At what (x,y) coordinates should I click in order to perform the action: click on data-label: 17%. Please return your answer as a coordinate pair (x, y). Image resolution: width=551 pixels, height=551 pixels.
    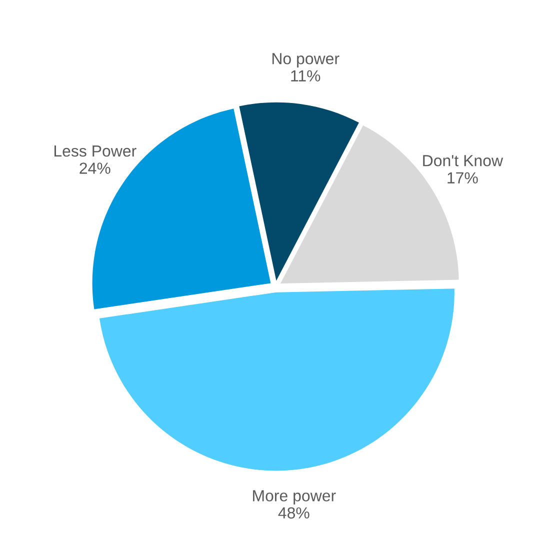
    Looking at the image, I should click on (463, 178).